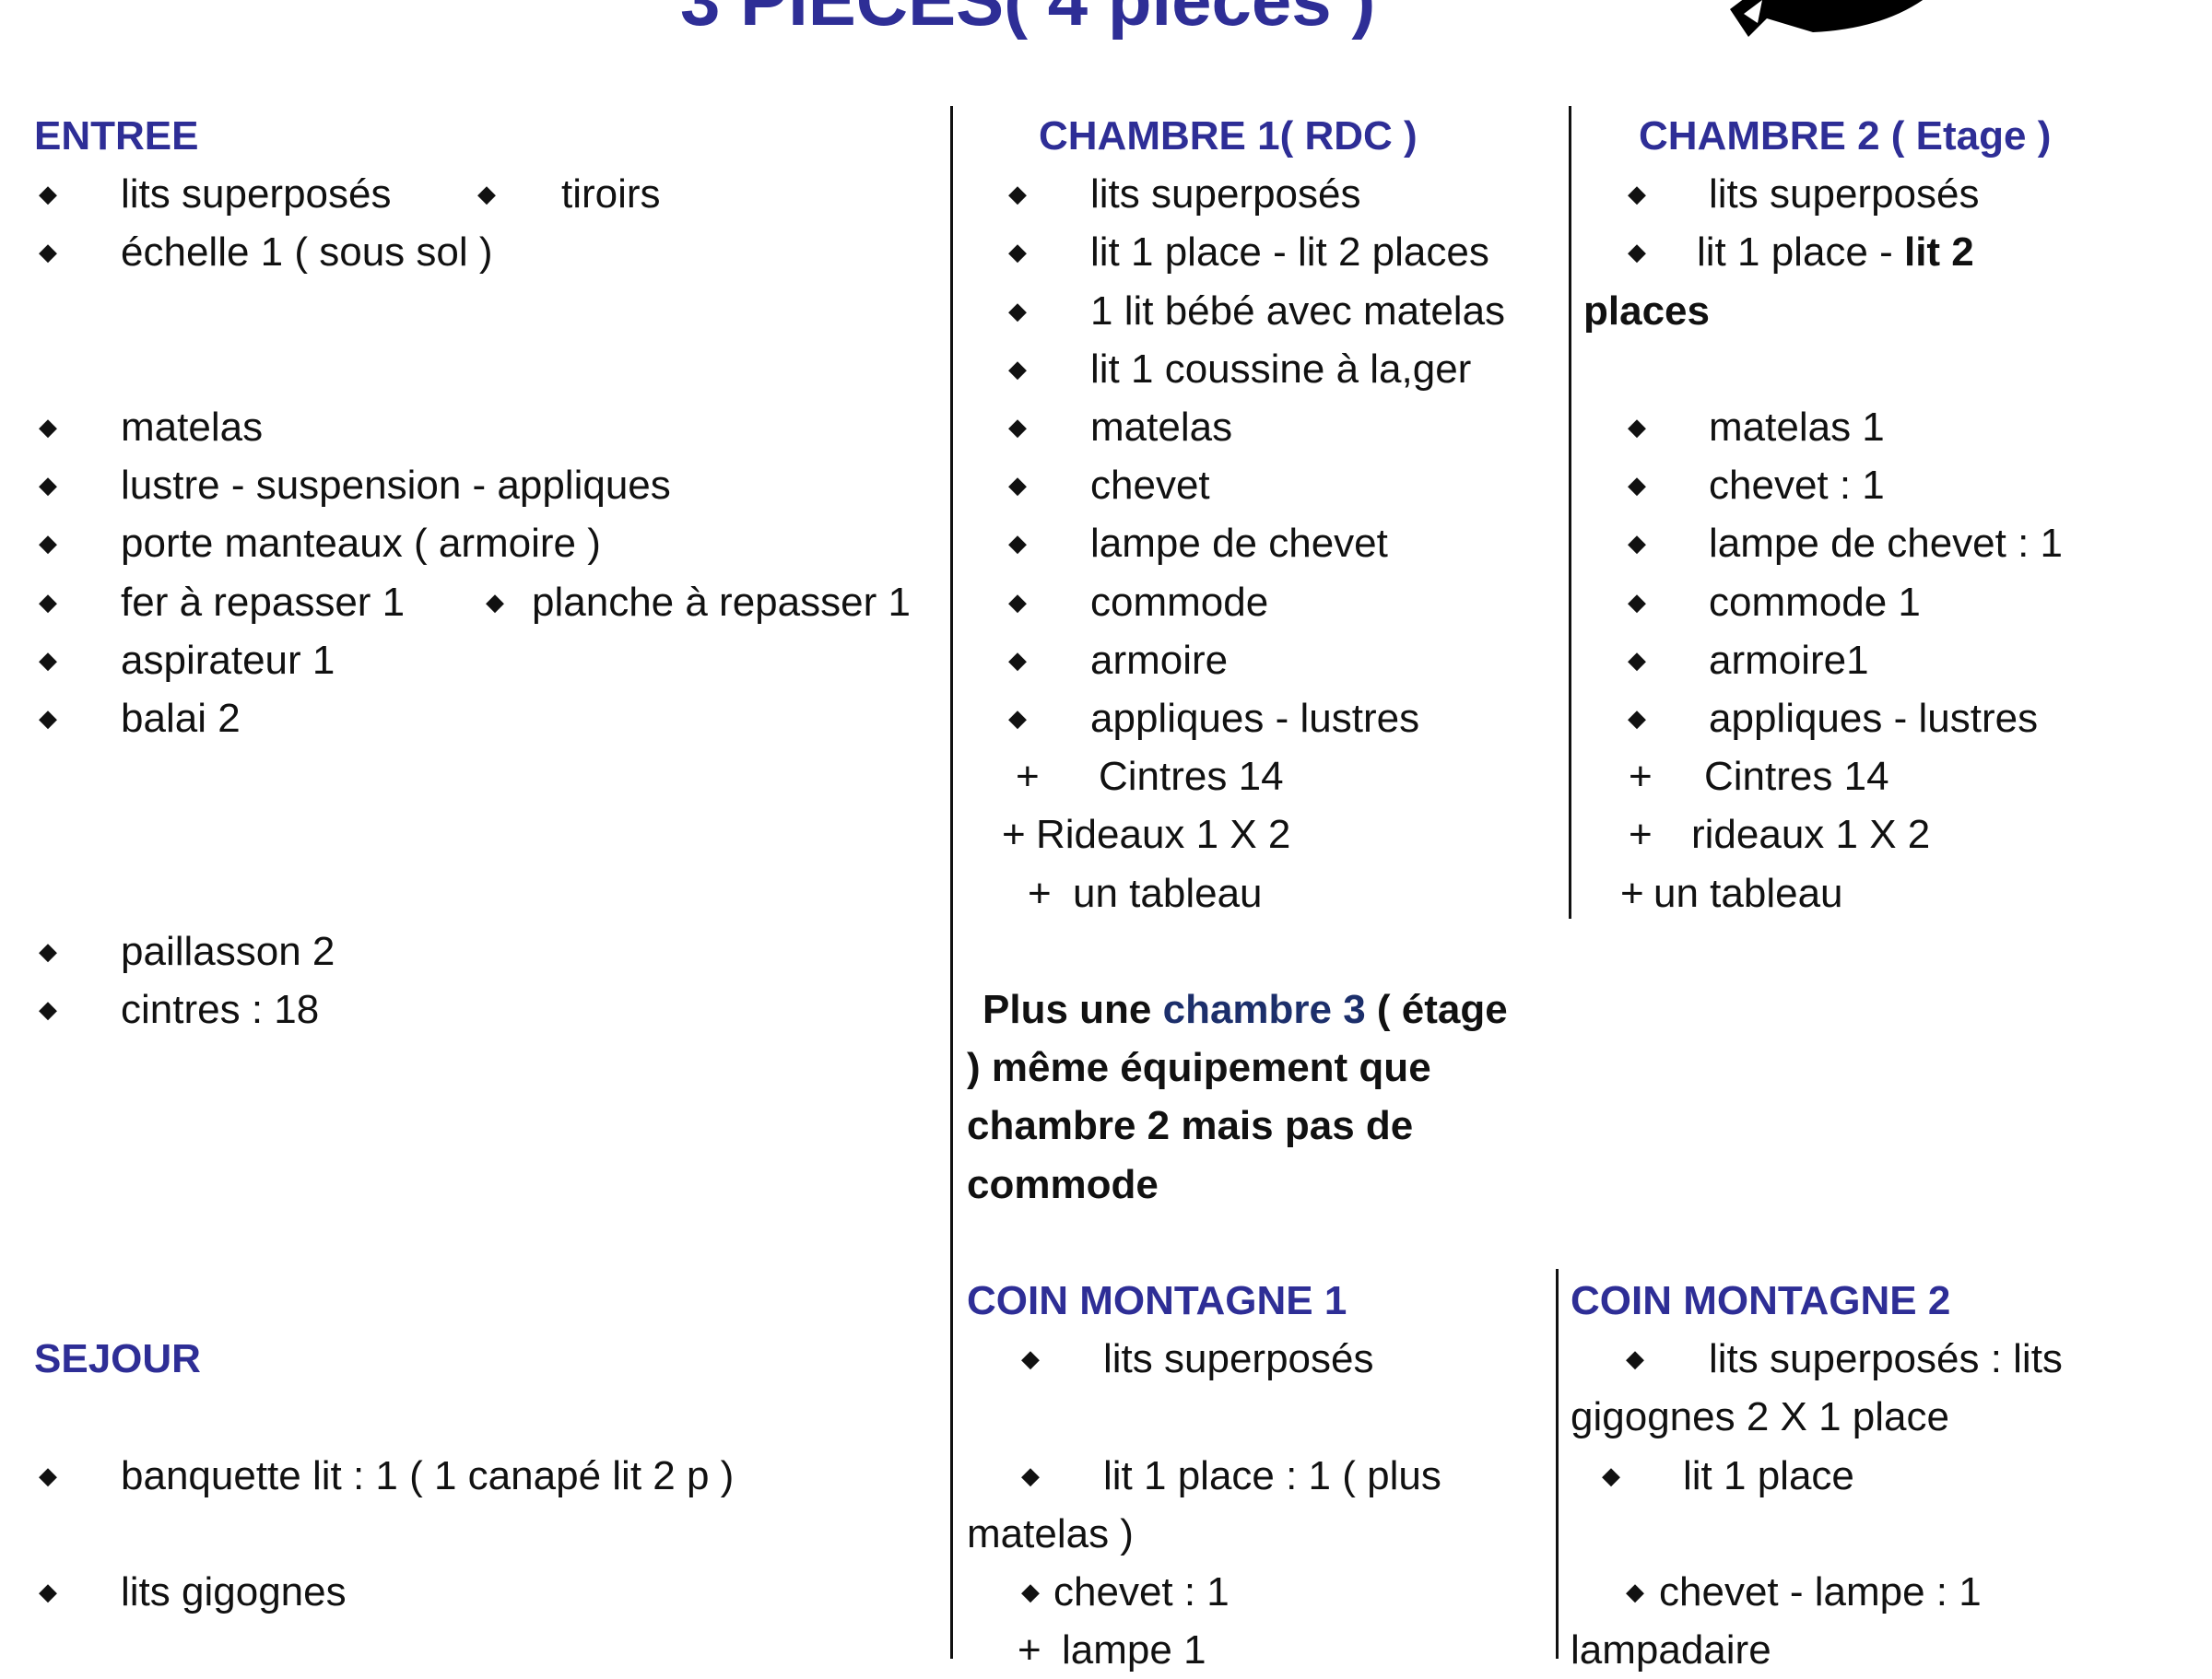 The height and width of the screenshot is (1679, 2212). What do you see at coordinates (116, 136) in the screenshot?
I see `section-heading-entree: ENTREE` at bounding box center [116, 136].